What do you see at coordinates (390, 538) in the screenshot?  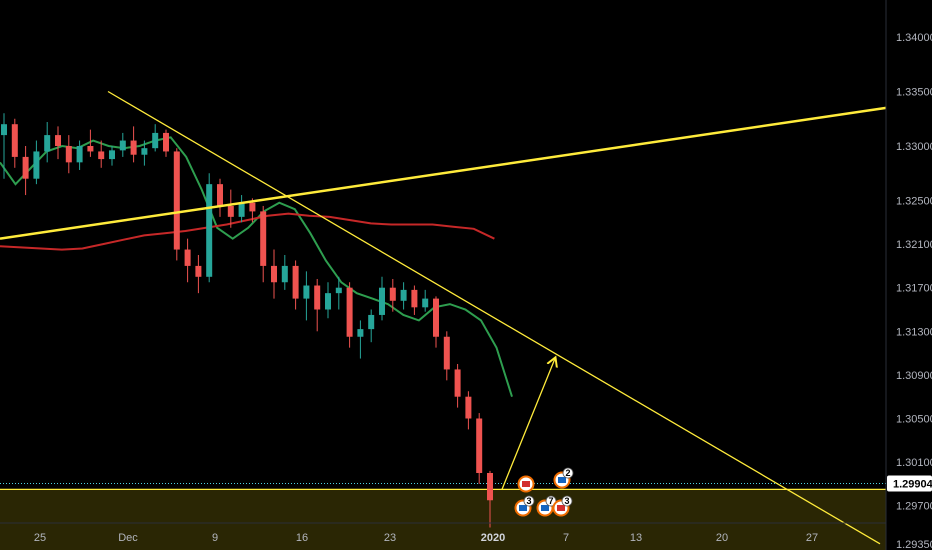 I see `time-tick-label: 23` at bounding box center [390, 538].